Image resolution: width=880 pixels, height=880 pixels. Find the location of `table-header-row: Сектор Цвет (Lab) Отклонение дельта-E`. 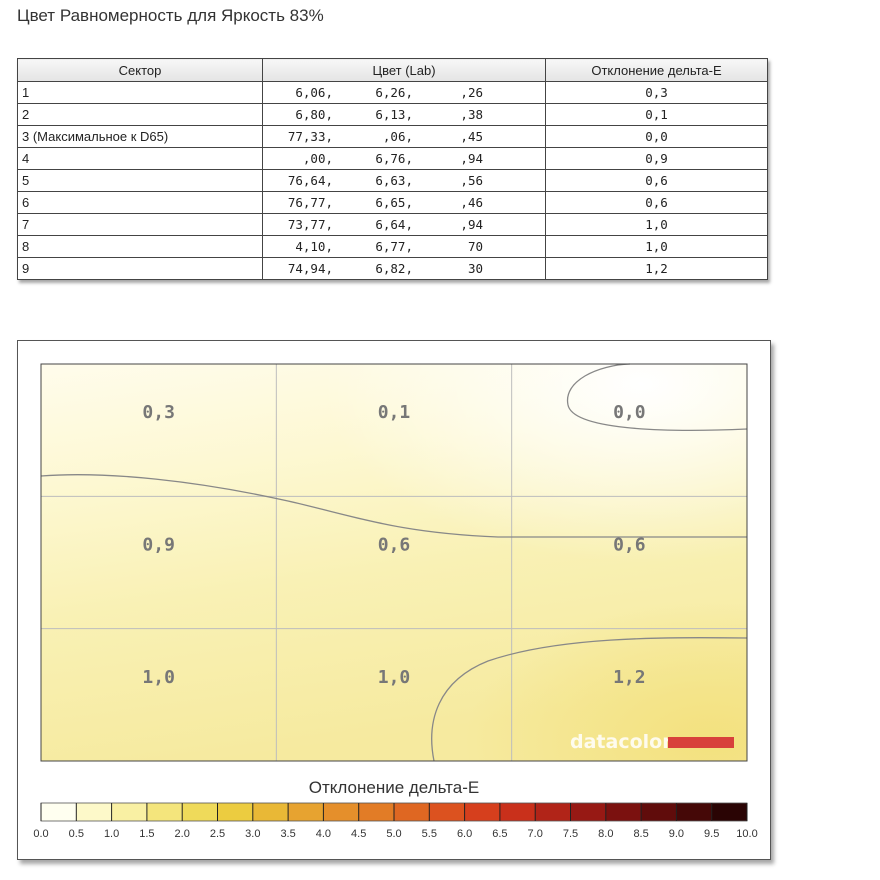

table-header-row: Сектор Цвет (Lab) Отклонение дельта-E is located at coordinates (392, 70).